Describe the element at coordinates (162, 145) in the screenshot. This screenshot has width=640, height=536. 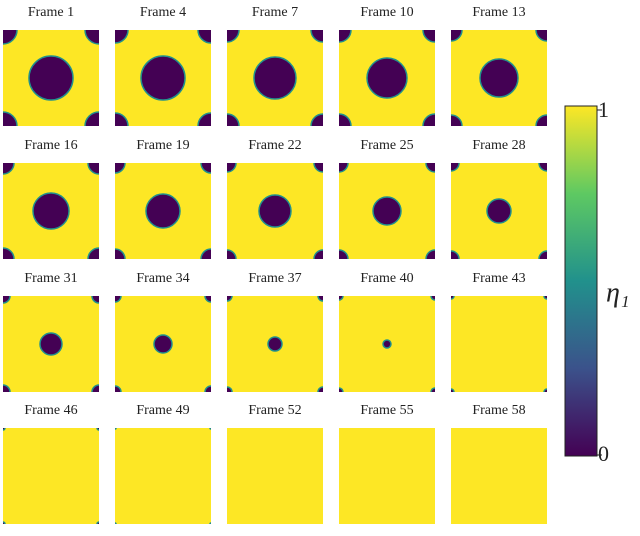
I see `frame-title: Frame 19` at that location.